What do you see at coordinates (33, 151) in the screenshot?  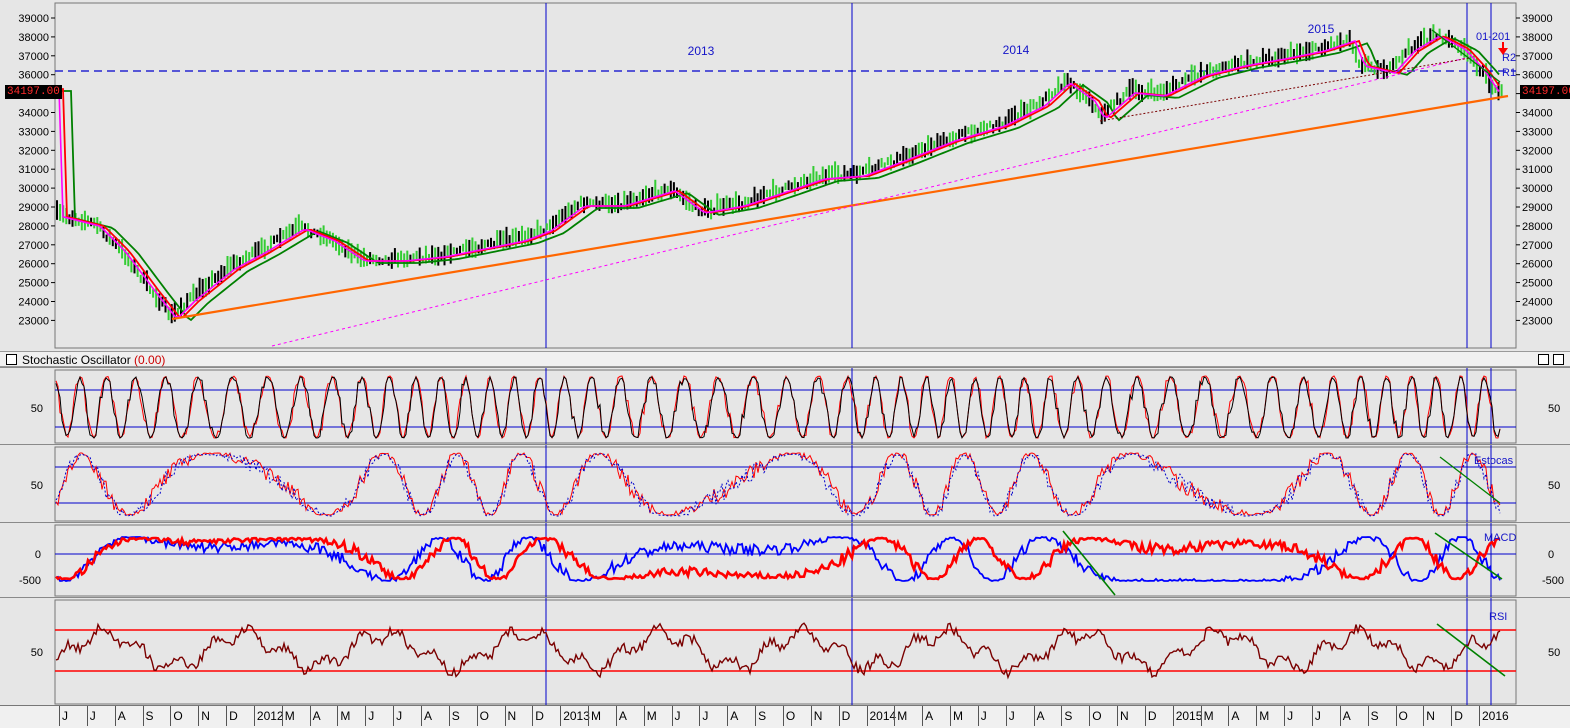 I see `y-label-left: 32000` at bounding box center [33, 151].